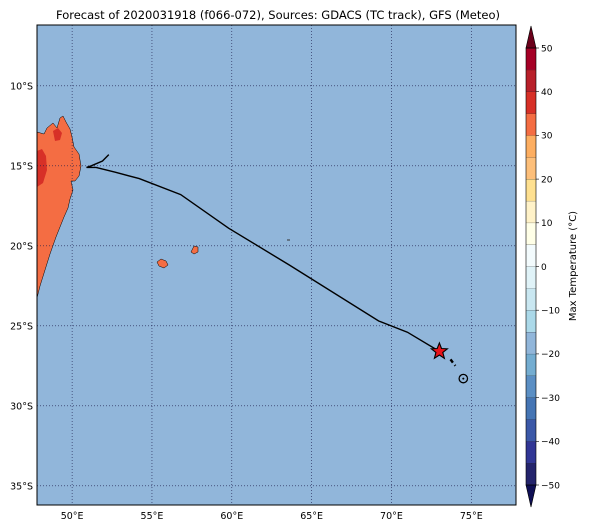 This screenshot has height=529, width=591. What do you see at coordinates (453, 362) in the screenshot?
I see `cyclone-track-forecast-dash` at bounding box center [453, 362].